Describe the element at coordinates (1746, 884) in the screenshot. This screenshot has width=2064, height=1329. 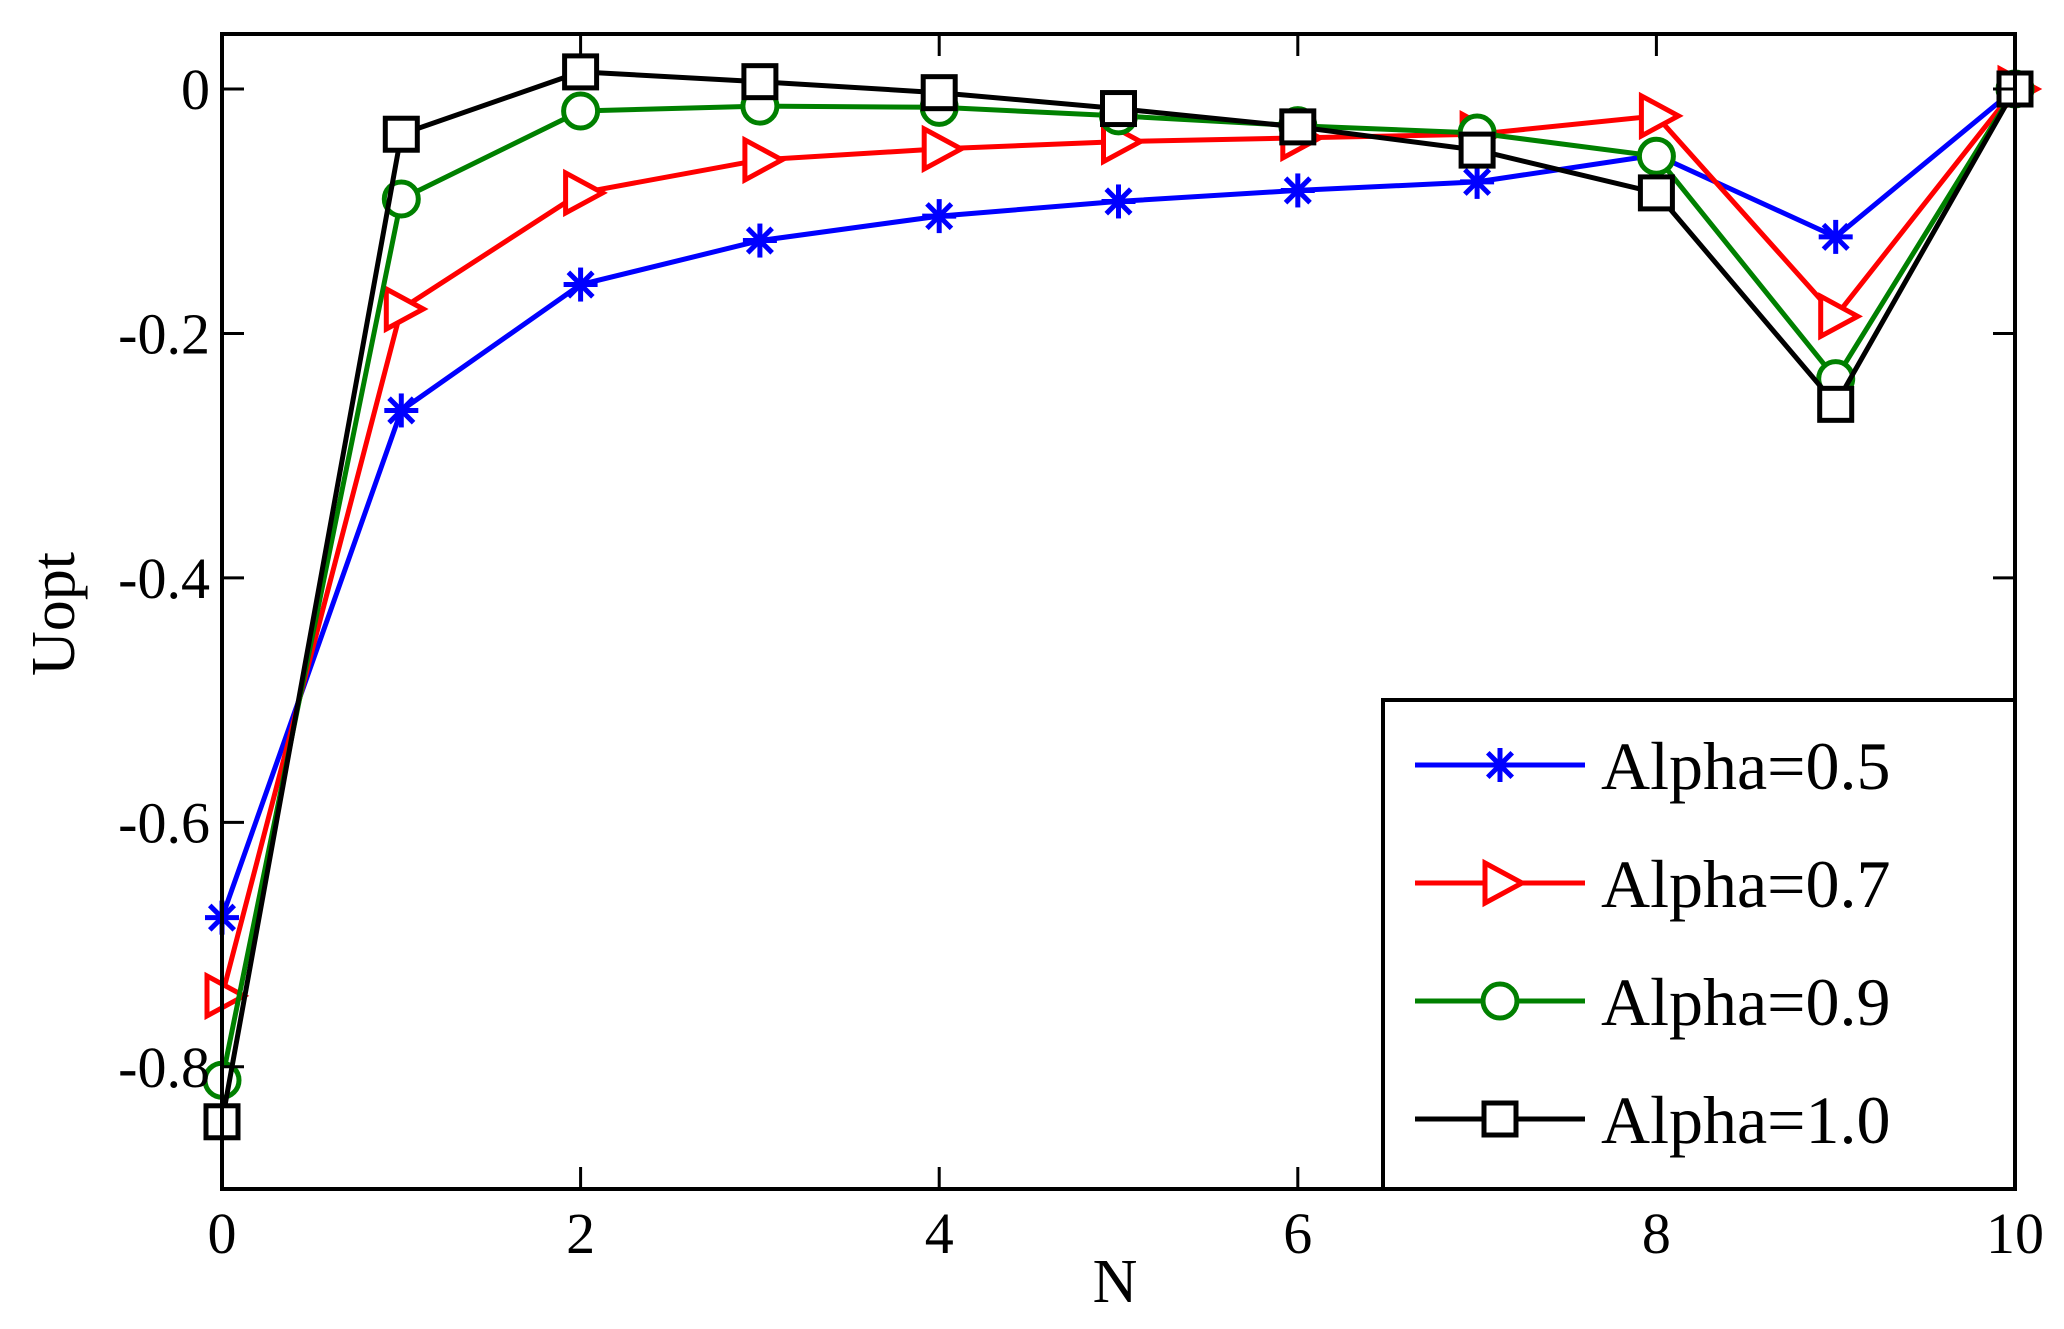
I see `legend-label: Alpha=0.7` at that location.